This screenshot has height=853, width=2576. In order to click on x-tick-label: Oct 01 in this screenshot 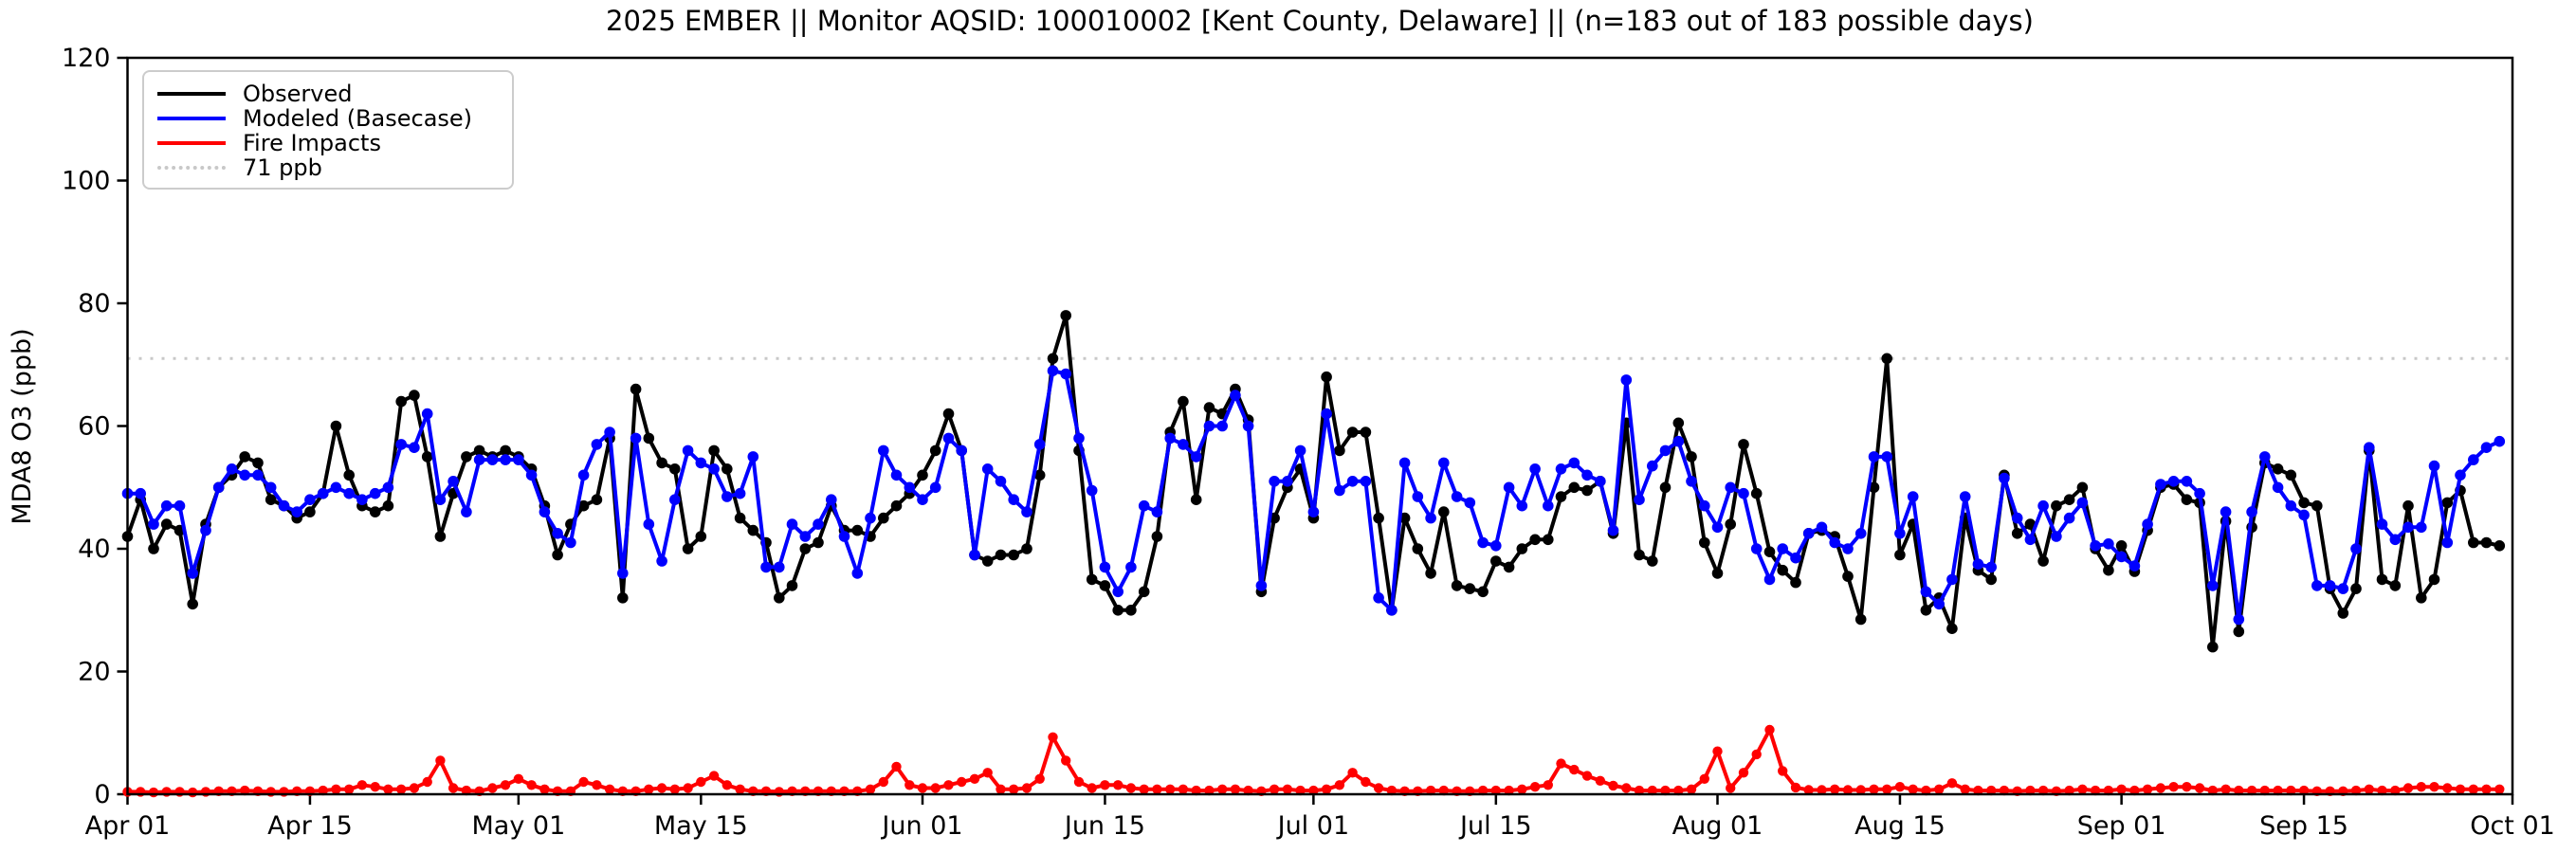, I will do `click(2512, 826)`.